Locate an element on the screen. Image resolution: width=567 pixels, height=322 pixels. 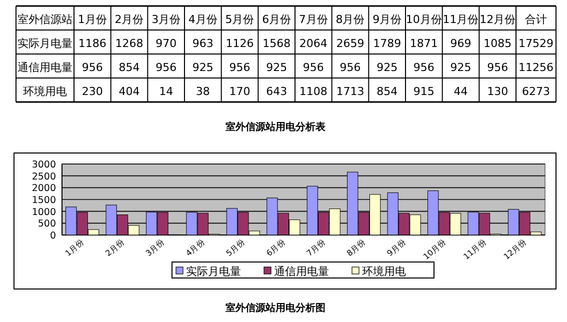
data-label: 1713 is located at coordinates (350, 91).